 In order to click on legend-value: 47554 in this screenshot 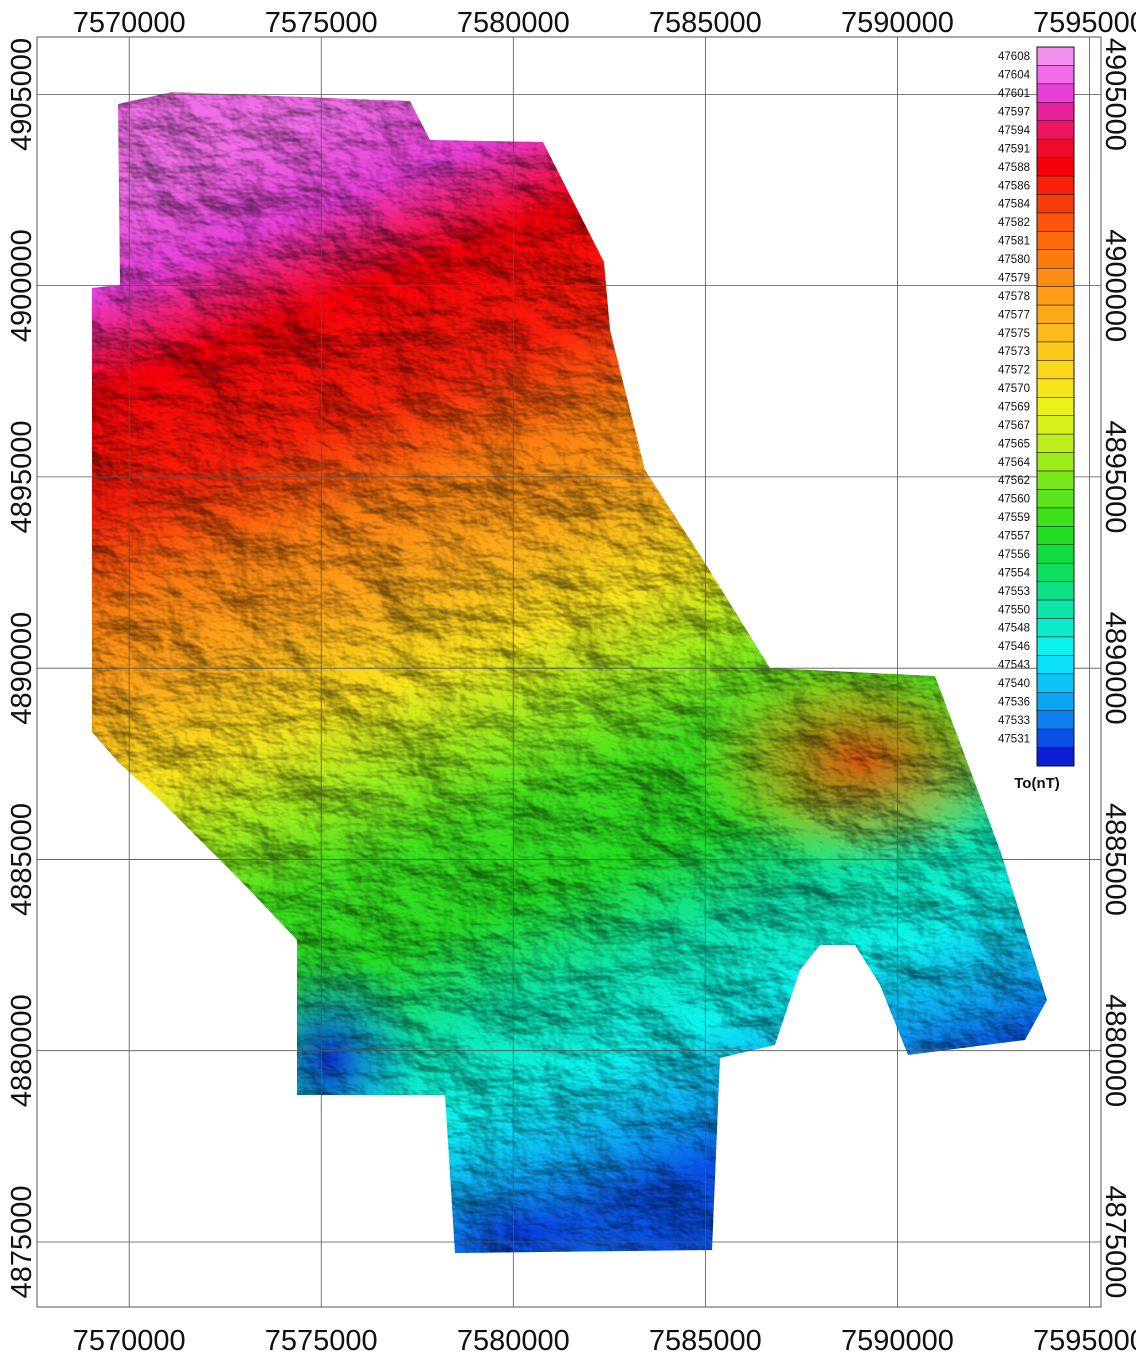, I will do `click(1014, 573)`.